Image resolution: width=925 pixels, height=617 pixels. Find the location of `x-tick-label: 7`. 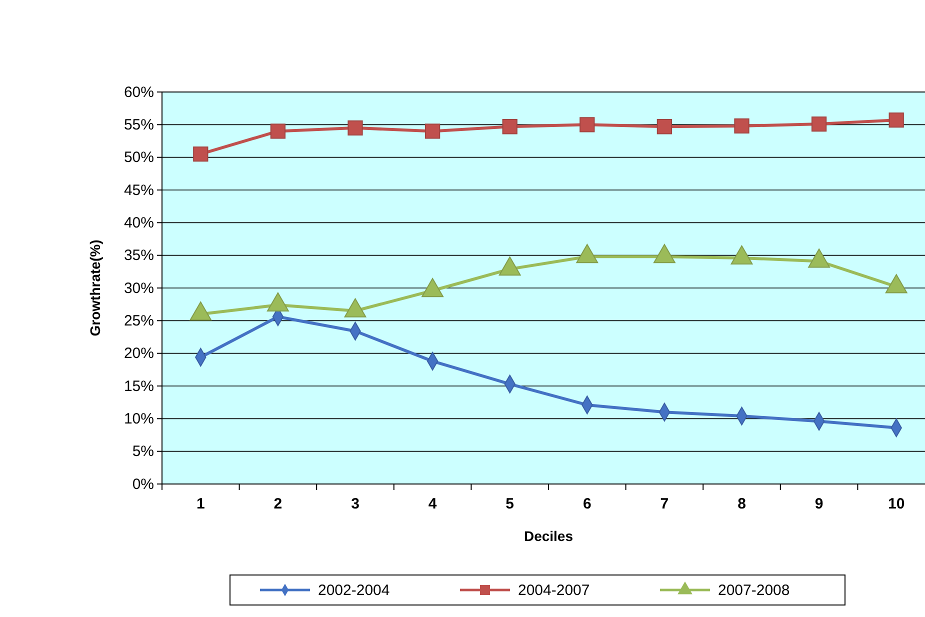

x-tick-label: 7 is located at coordinates (664, 504).